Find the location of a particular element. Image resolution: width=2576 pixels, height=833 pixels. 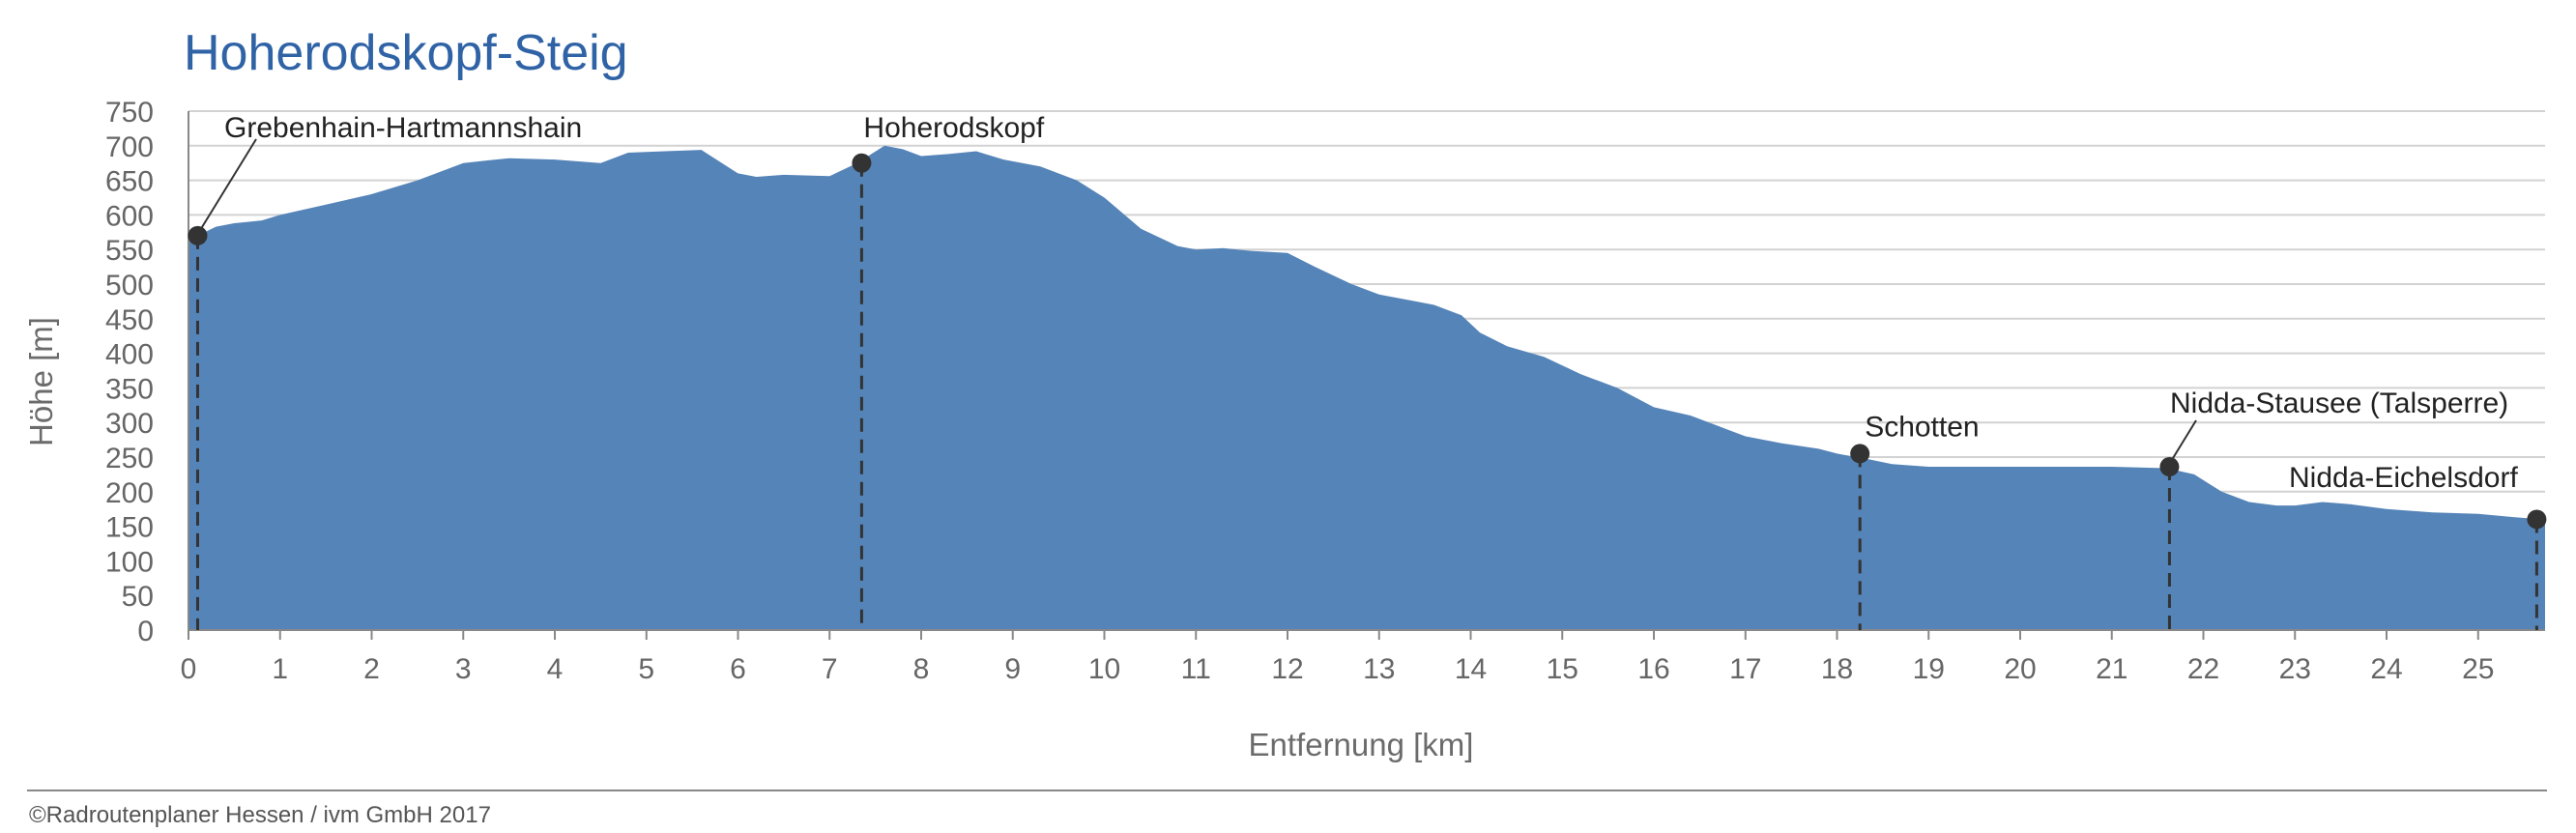

chart-title: Hoherodskopf-Steig is located at coordinates (406, 53).